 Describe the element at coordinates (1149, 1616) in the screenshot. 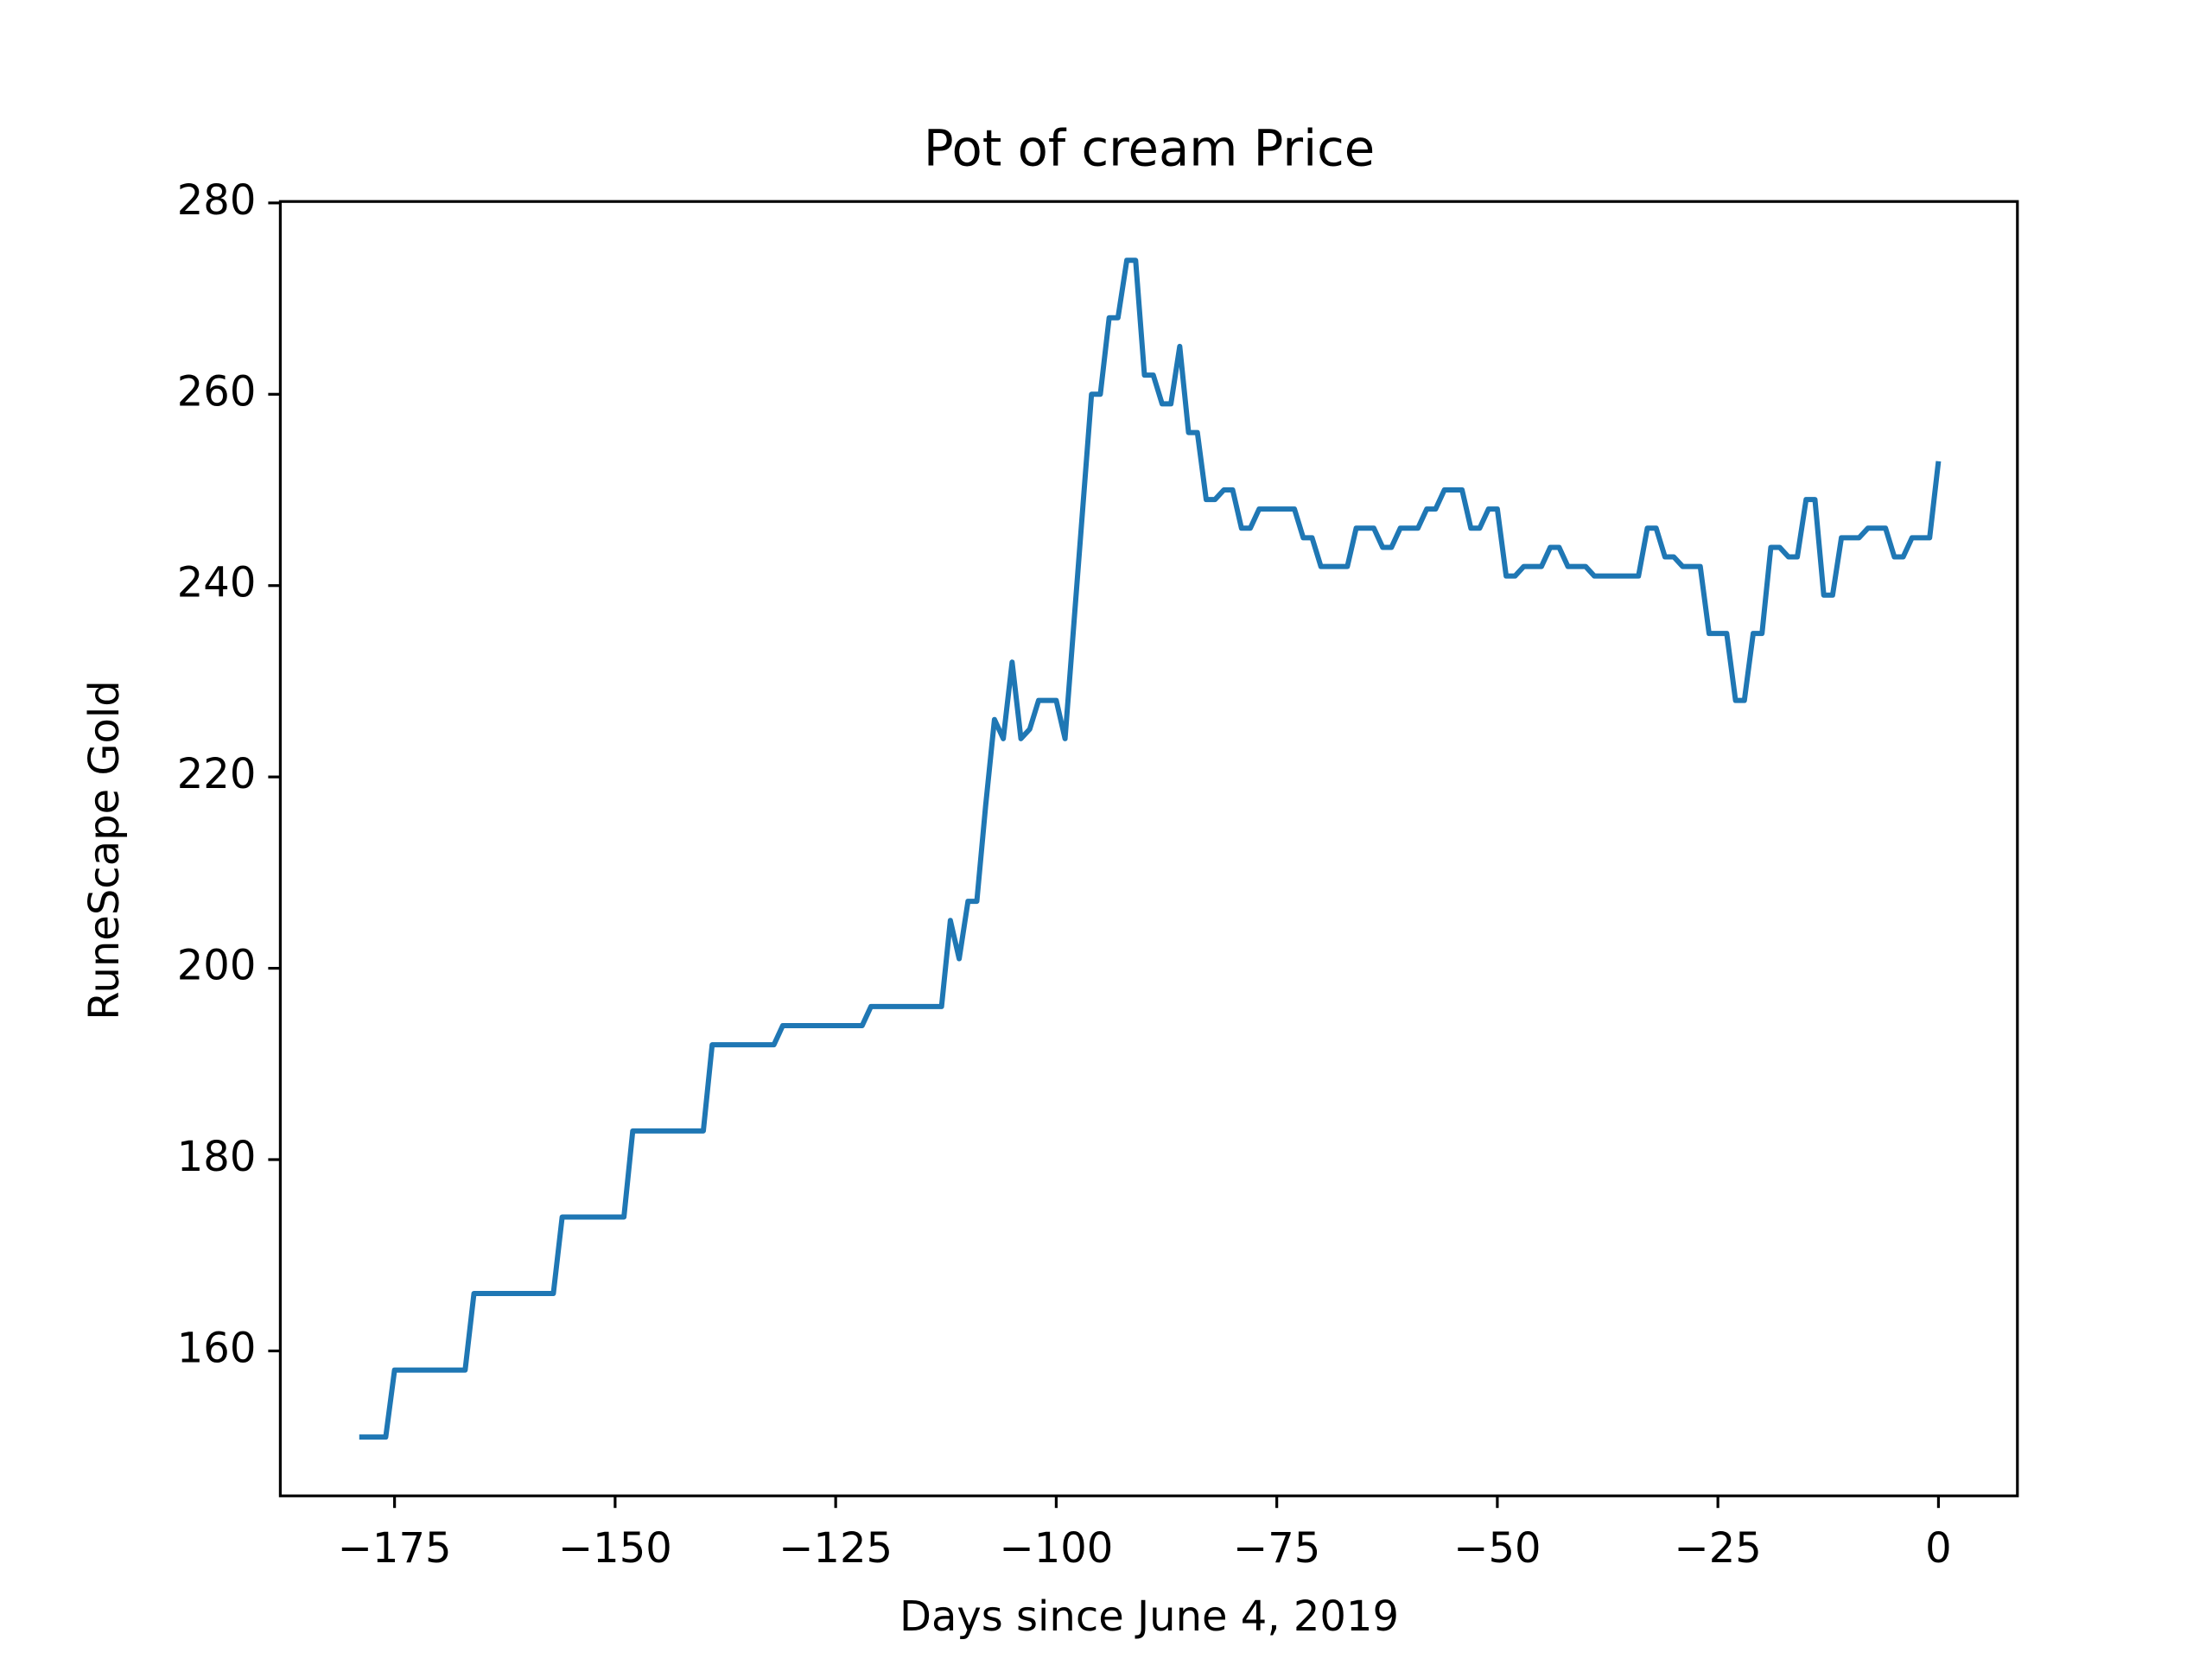

I see `x-axis-label: Days since June 4, 2019` at that location.